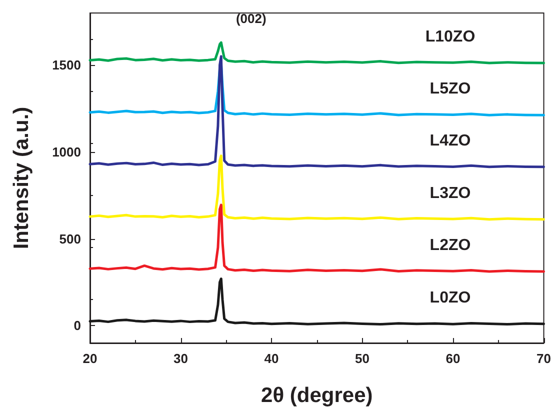 The image size is (554, 411). I want to click on series-label: L10ZO, so click(450, 37).